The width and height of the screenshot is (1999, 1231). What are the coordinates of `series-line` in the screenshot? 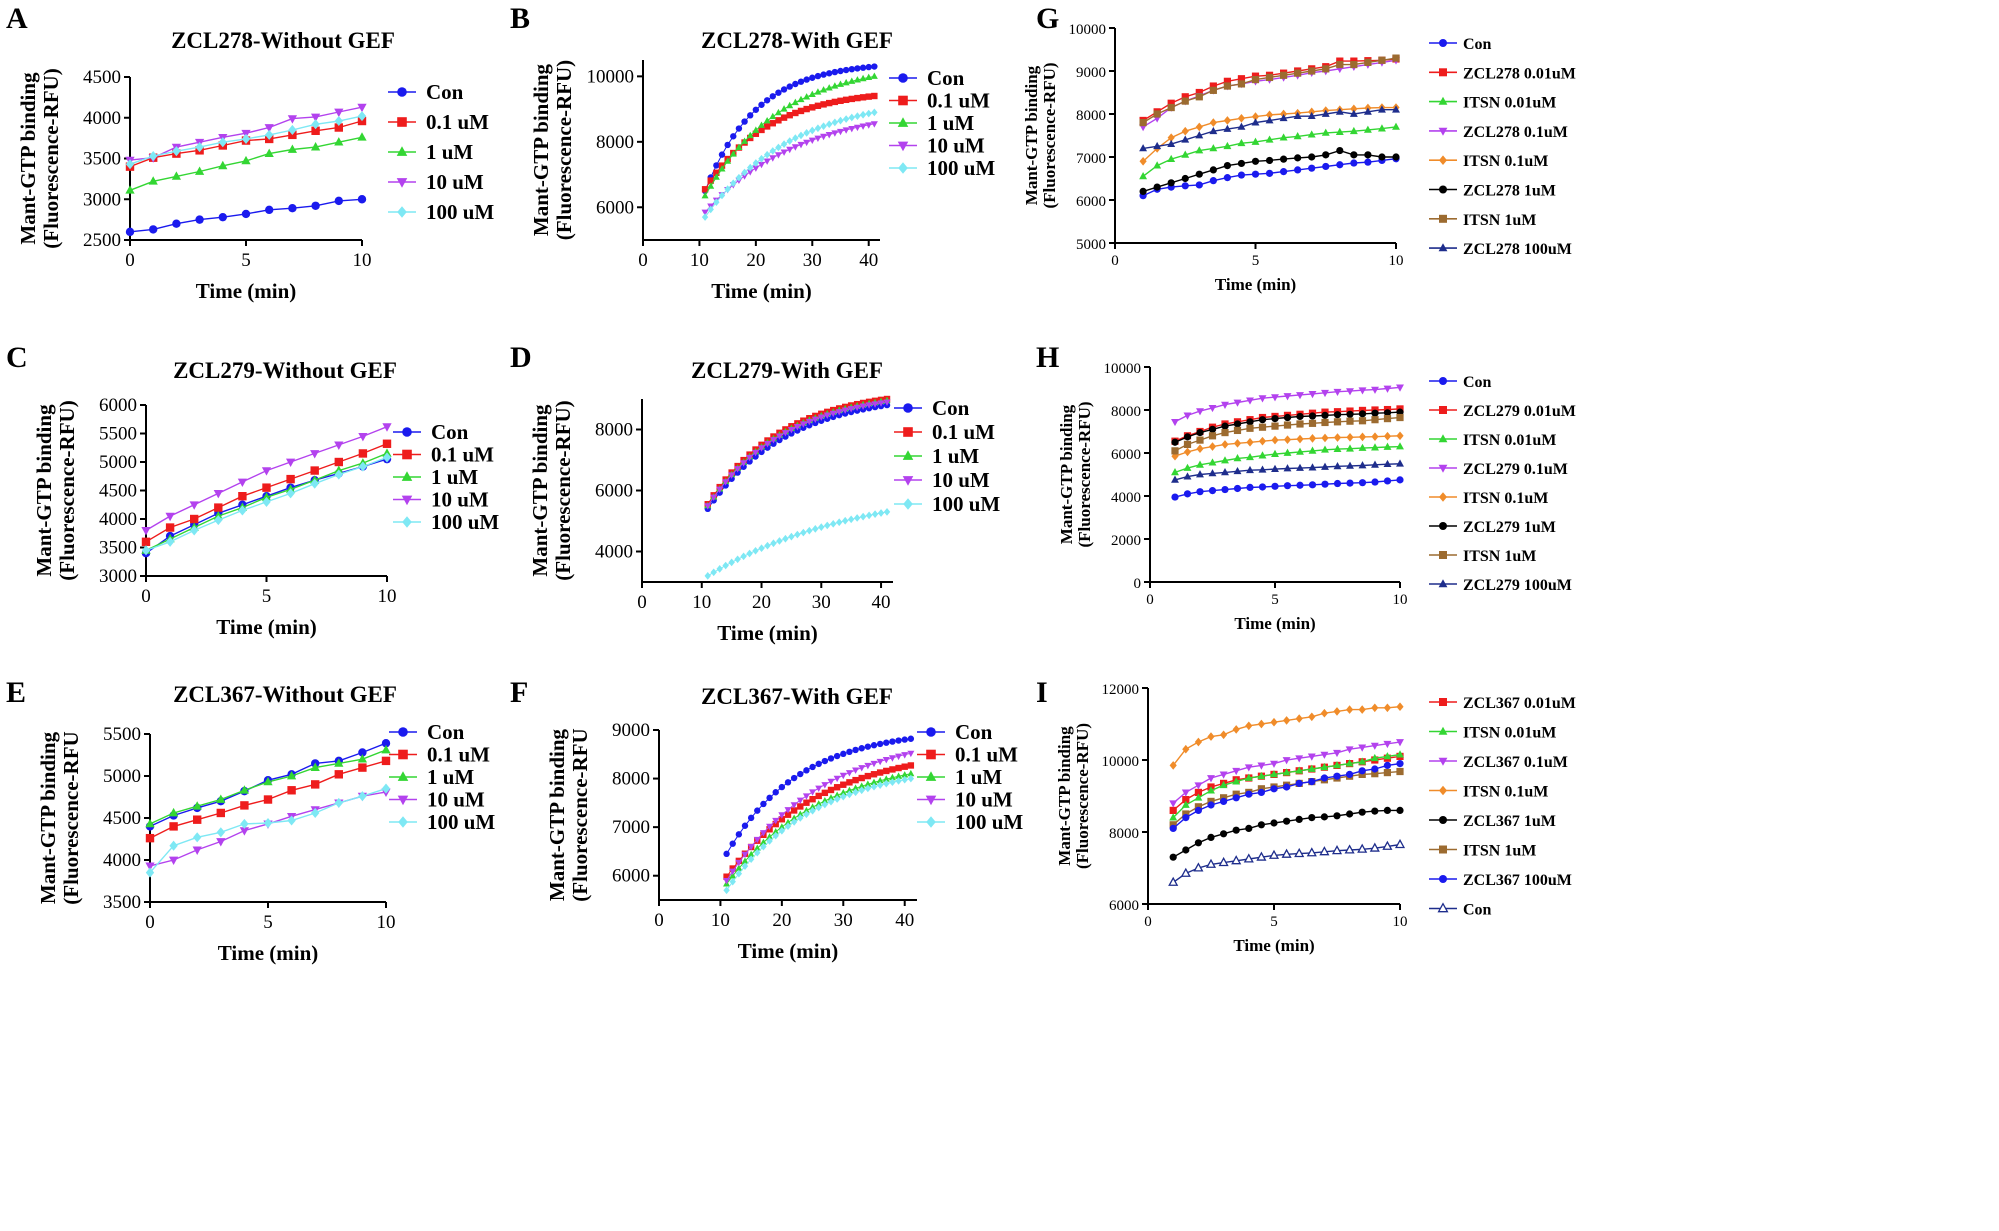 It's located at (797, 451).